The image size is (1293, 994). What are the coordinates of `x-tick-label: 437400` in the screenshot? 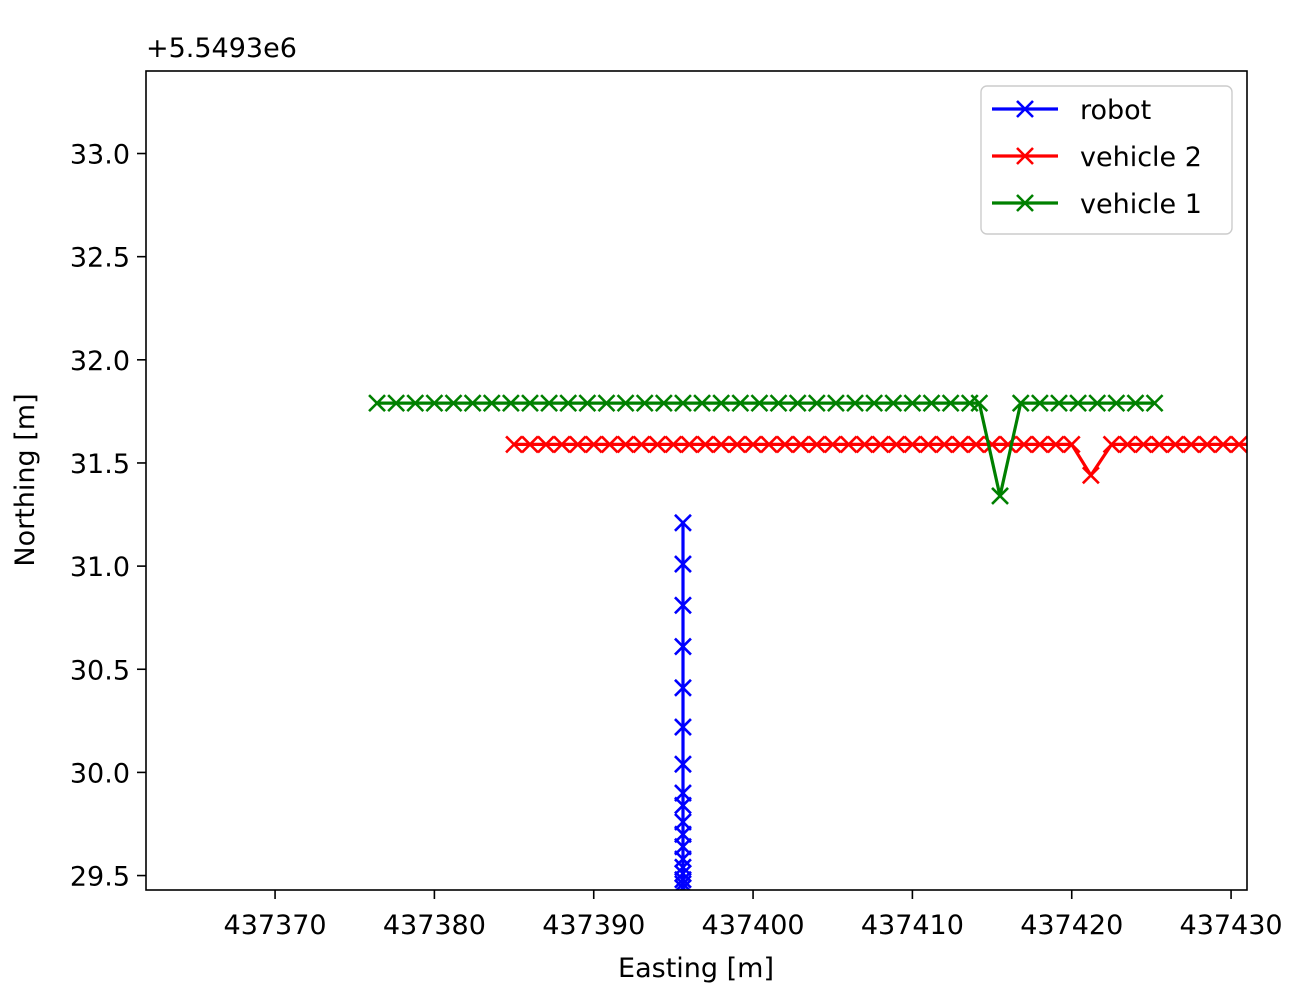 It's located at (753, 925).